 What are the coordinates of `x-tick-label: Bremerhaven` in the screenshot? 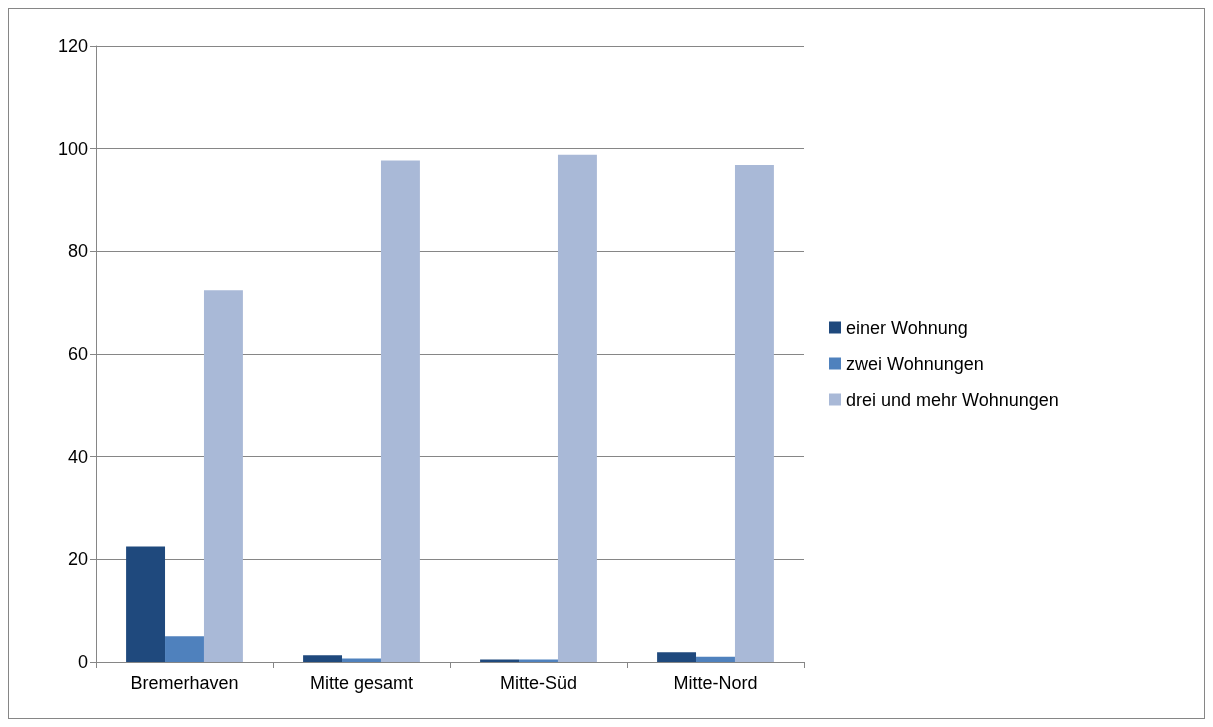 It's located at (184, 683).